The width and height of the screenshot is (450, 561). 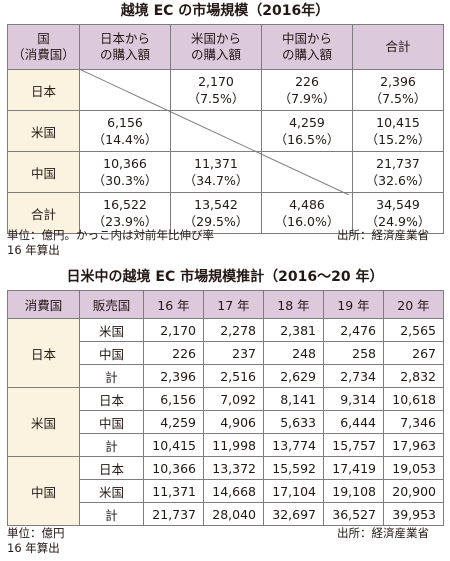 What do you see at coordinates (43, 353) in the screenshot?
I see `consumer-country: 日本` at bounding box center [43, 353].